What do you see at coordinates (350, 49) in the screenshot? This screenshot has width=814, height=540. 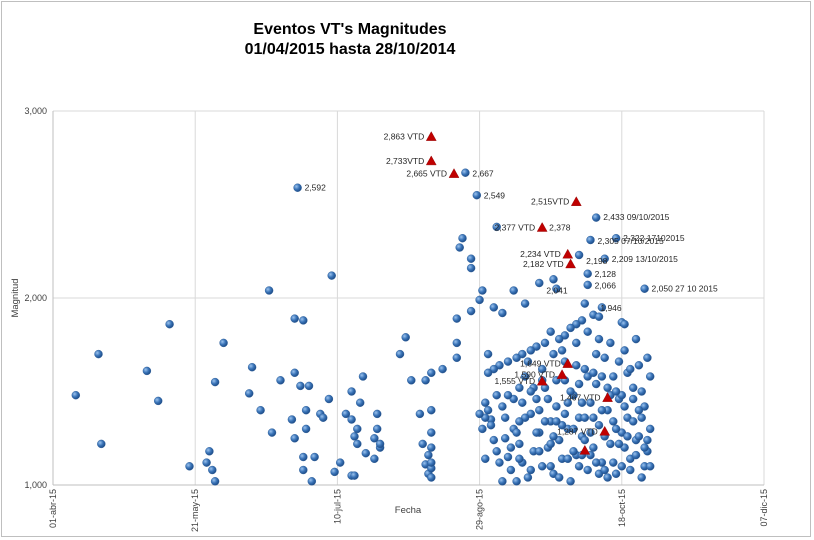 I see `chart-title-line-2: 01/04/2015 hasta 28/10/2014` at bounding box center [350, 49].